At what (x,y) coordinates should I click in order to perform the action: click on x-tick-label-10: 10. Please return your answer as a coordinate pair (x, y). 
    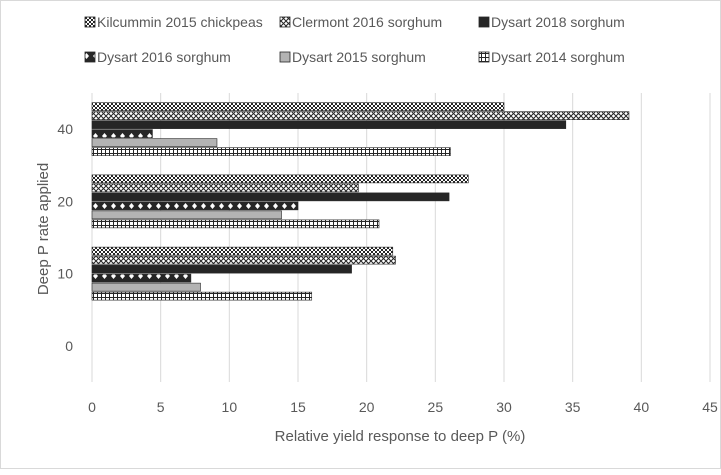
    Looking at the image, I should click on (230, 407).